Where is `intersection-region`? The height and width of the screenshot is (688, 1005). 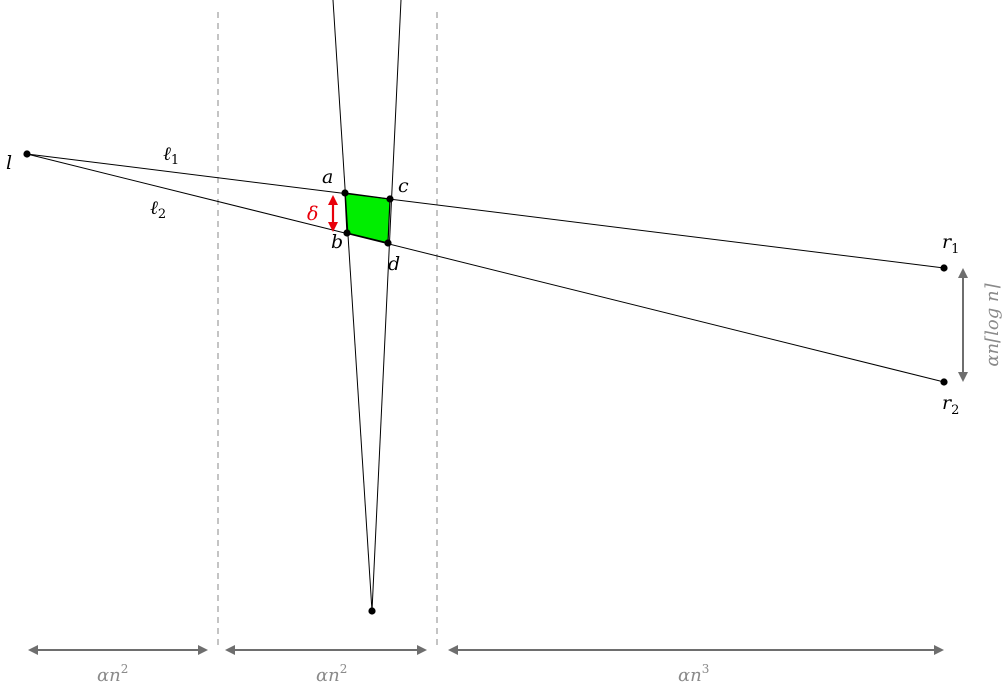 intersection-region is located at coordinates (367, 218).